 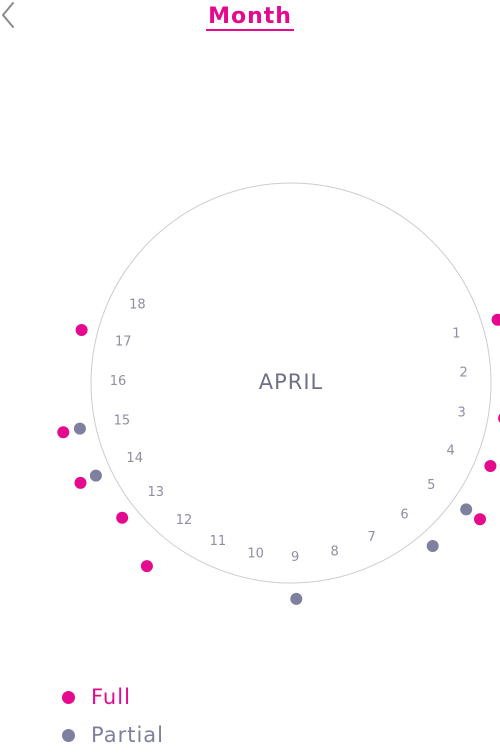 I want to click on day-label: 15, so click(x=122, y=421).